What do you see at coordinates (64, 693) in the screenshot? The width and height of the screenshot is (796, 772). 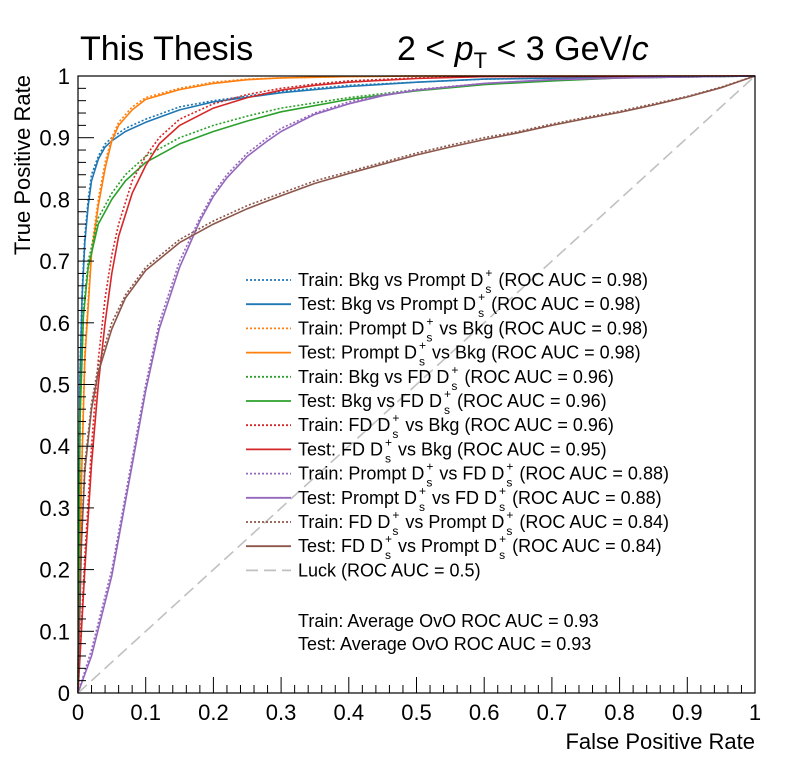 I see `y-tick-label: 0` at bounding box center [64, 693].